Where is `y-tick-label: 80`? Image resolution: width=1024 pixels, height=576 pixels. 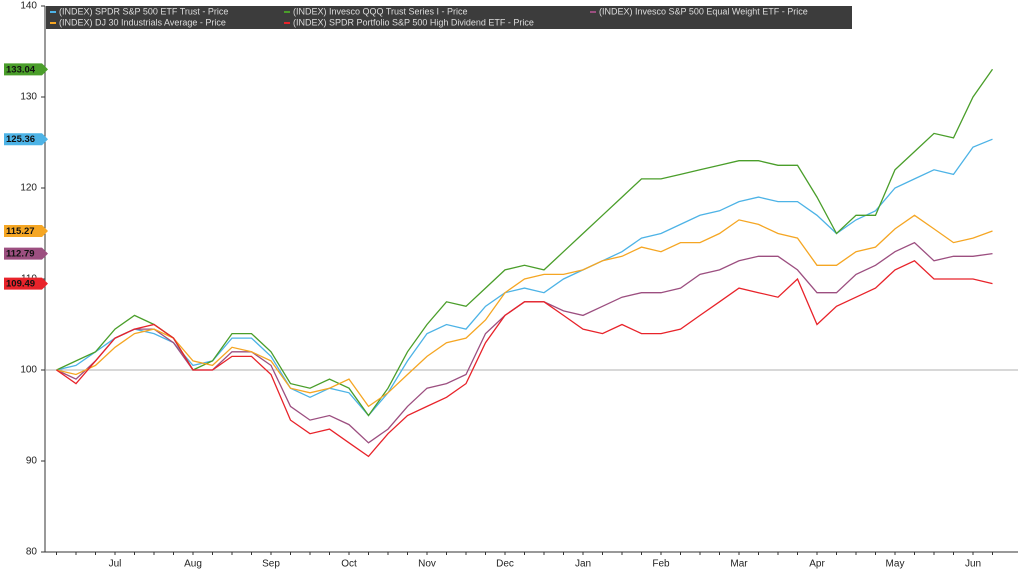
y-tick-label: 80 is located at coordinates (32, 552).